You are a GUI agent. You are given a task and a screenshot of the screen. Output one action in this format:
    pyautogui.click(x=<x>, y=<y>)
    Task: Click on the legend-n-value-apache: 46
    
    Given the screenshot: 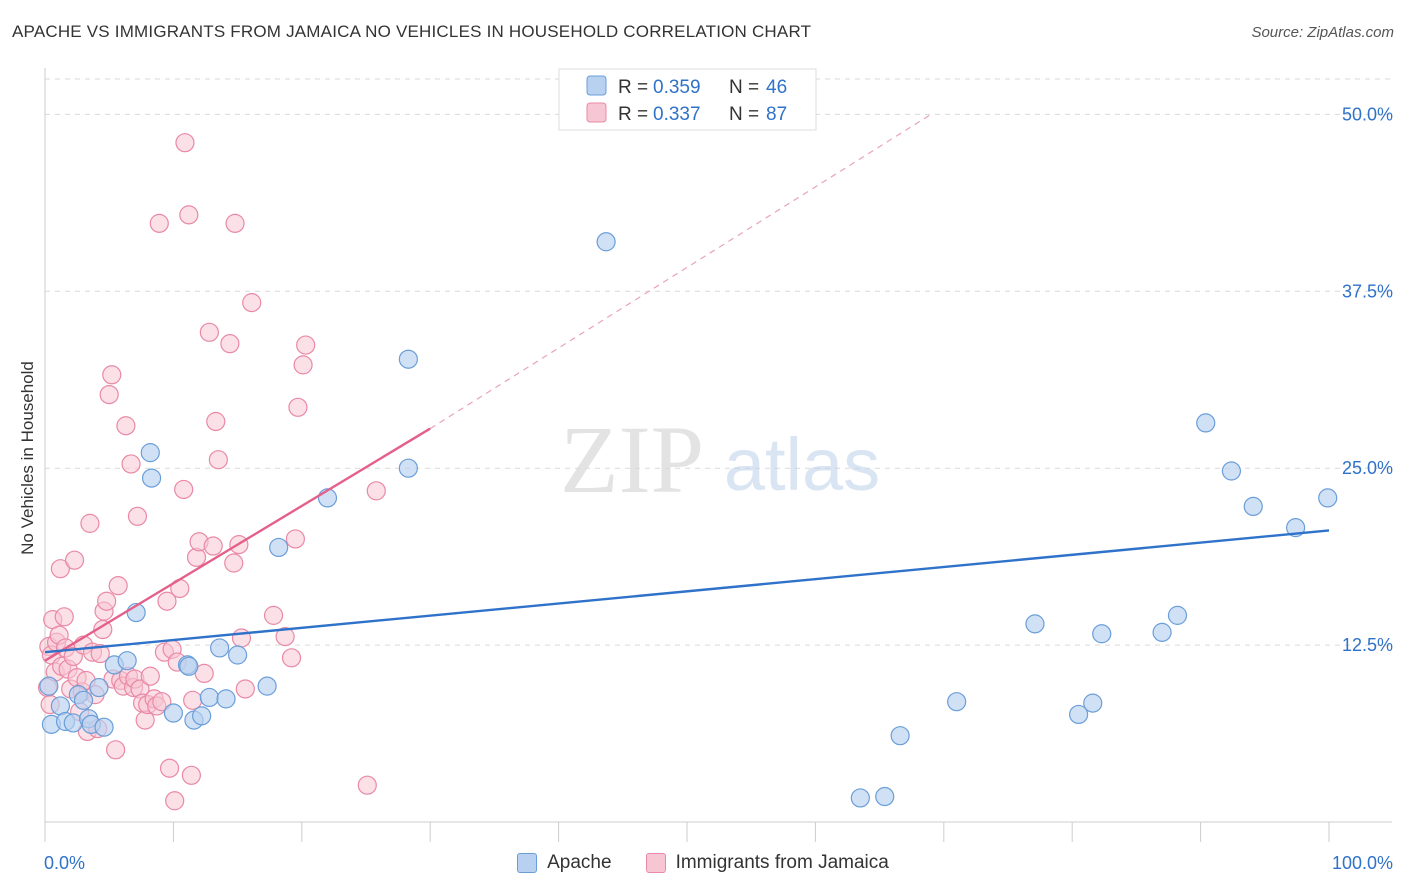 What is the action you would take?
    pyautogui.click(x=776, y=87)
    